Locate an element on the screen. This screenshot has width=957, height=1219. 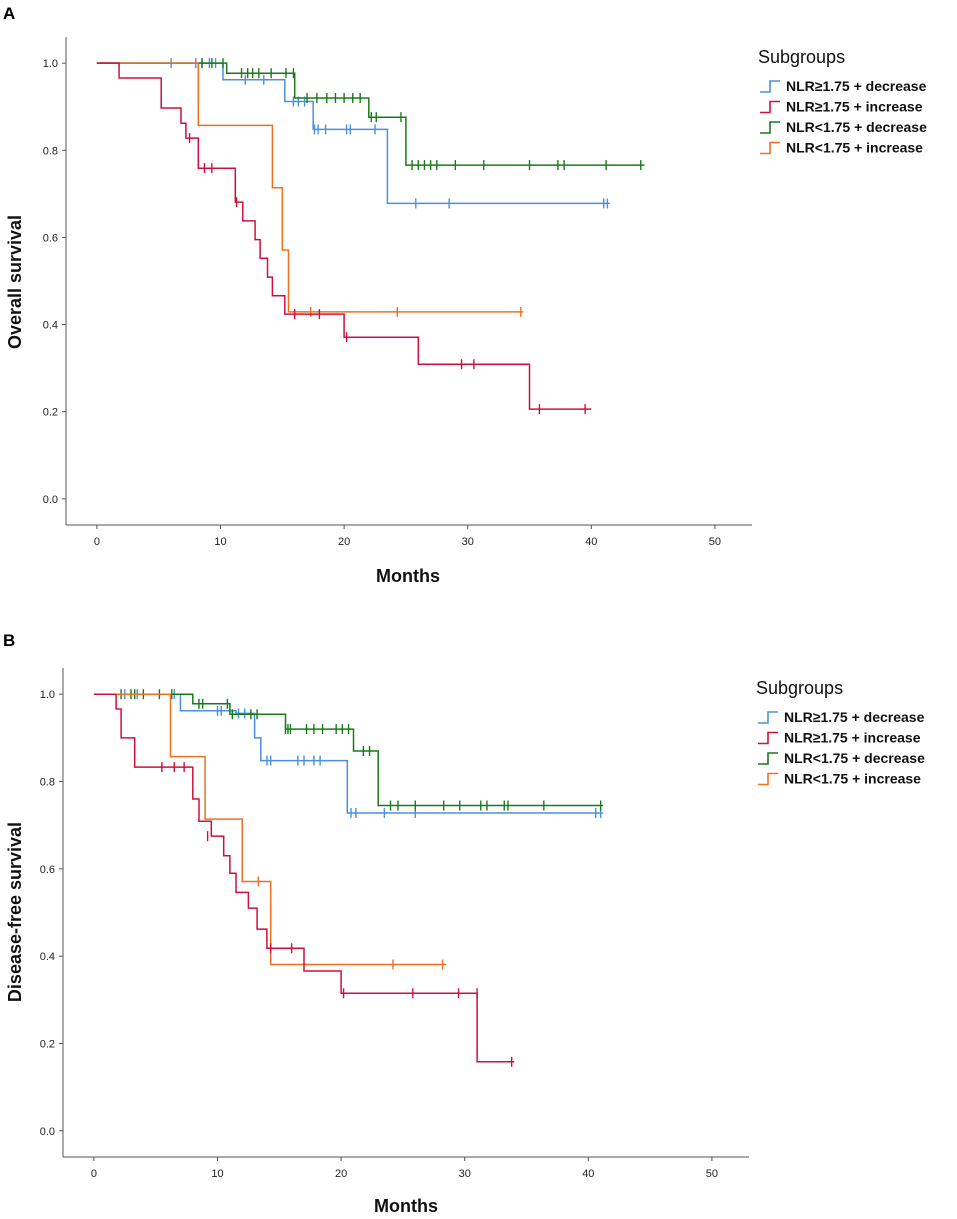
panel-b-legend-item-nlrge1-75-increase: NLR≥1.75 + increase is located at coordinates (839, 738).